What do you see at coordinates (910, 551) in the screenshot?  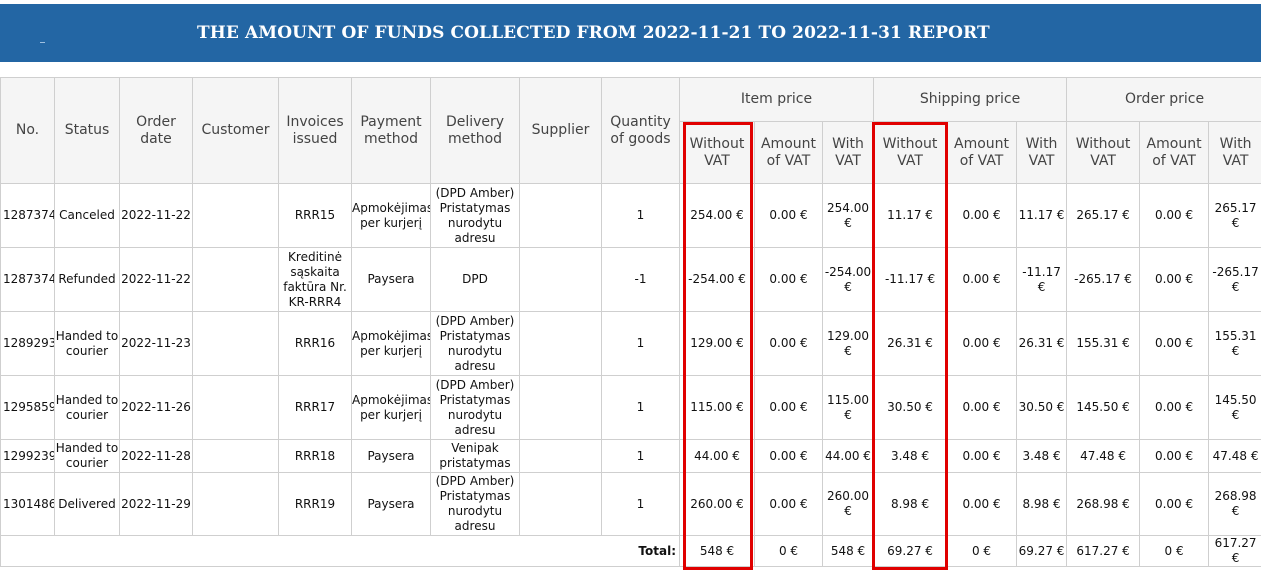 I see `total-ship-without-vat: 69.27 €` at bounding box center [910, 551].